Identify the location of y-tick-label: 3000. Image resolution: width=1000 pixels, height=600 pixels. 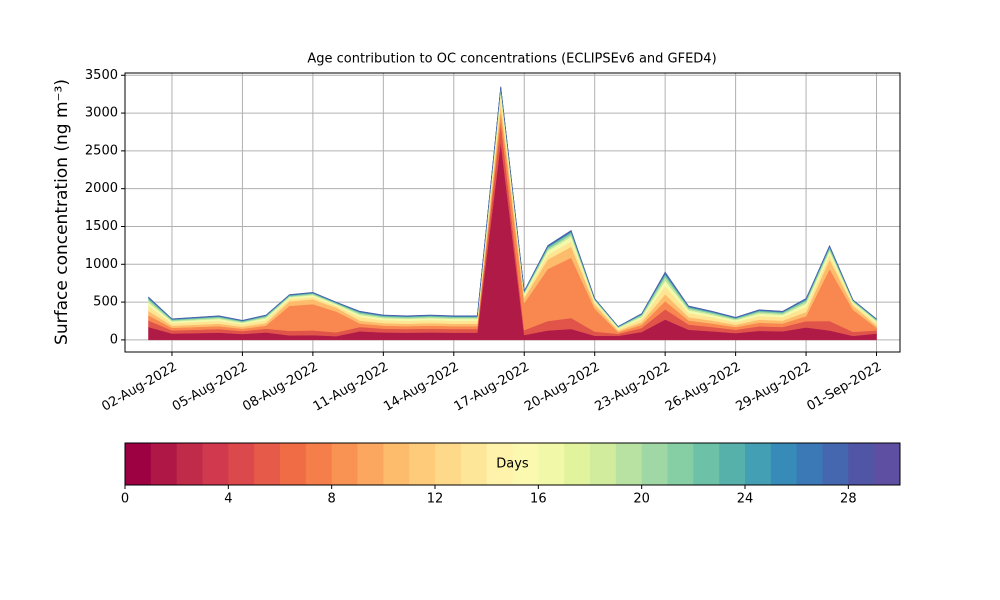
(101, 113).